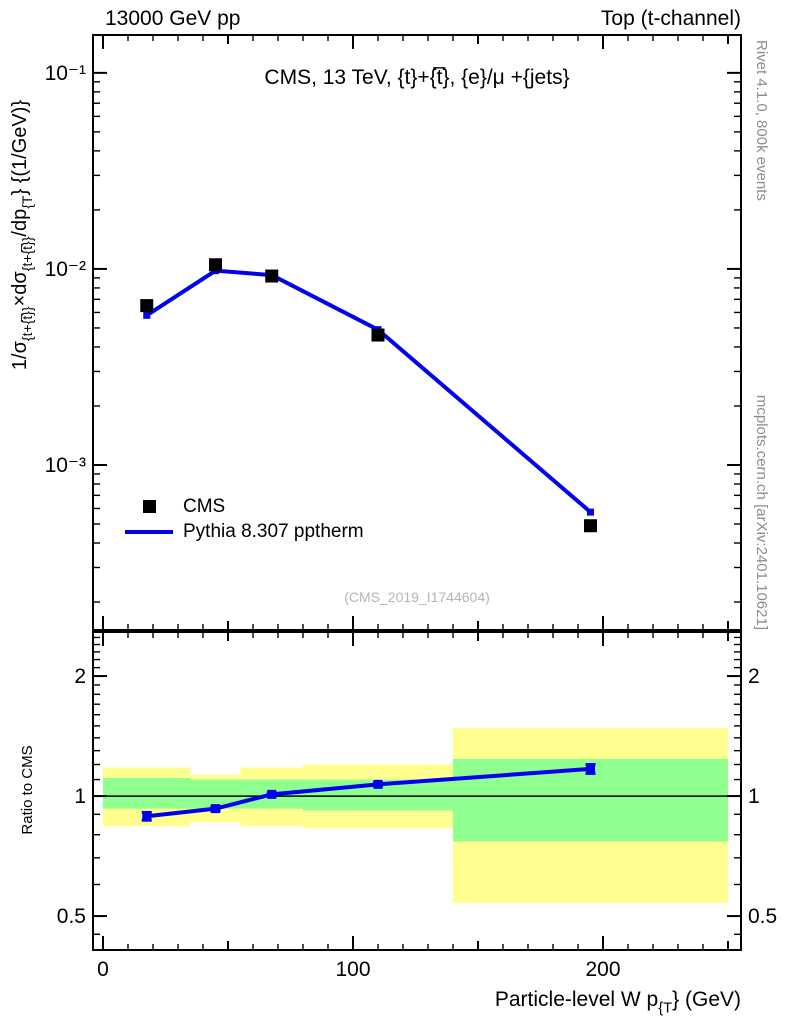 The width and height of the screenshot is (786, 1024). I want to click on y-tick-label: 10⁻¹, so click(65, 73).